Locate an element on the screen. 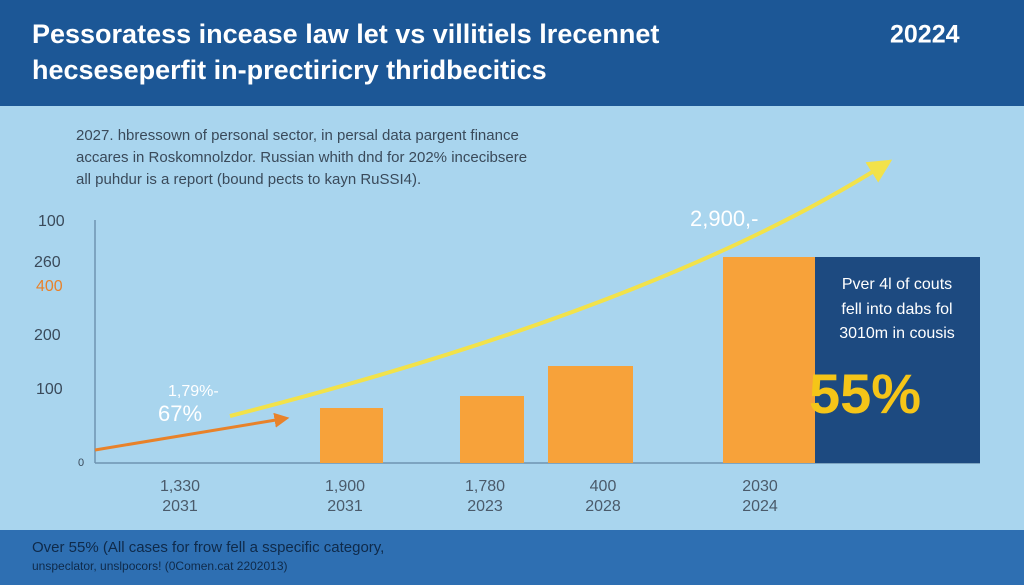  footer-band is located at coordinates (512, 557).